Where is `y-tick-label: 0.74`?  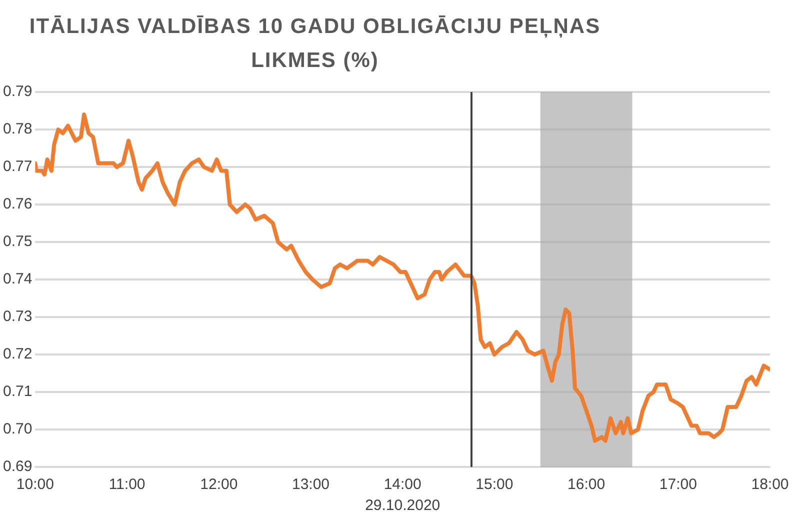
y-tick-label: 0.74 is located at coordinates (17, 279).